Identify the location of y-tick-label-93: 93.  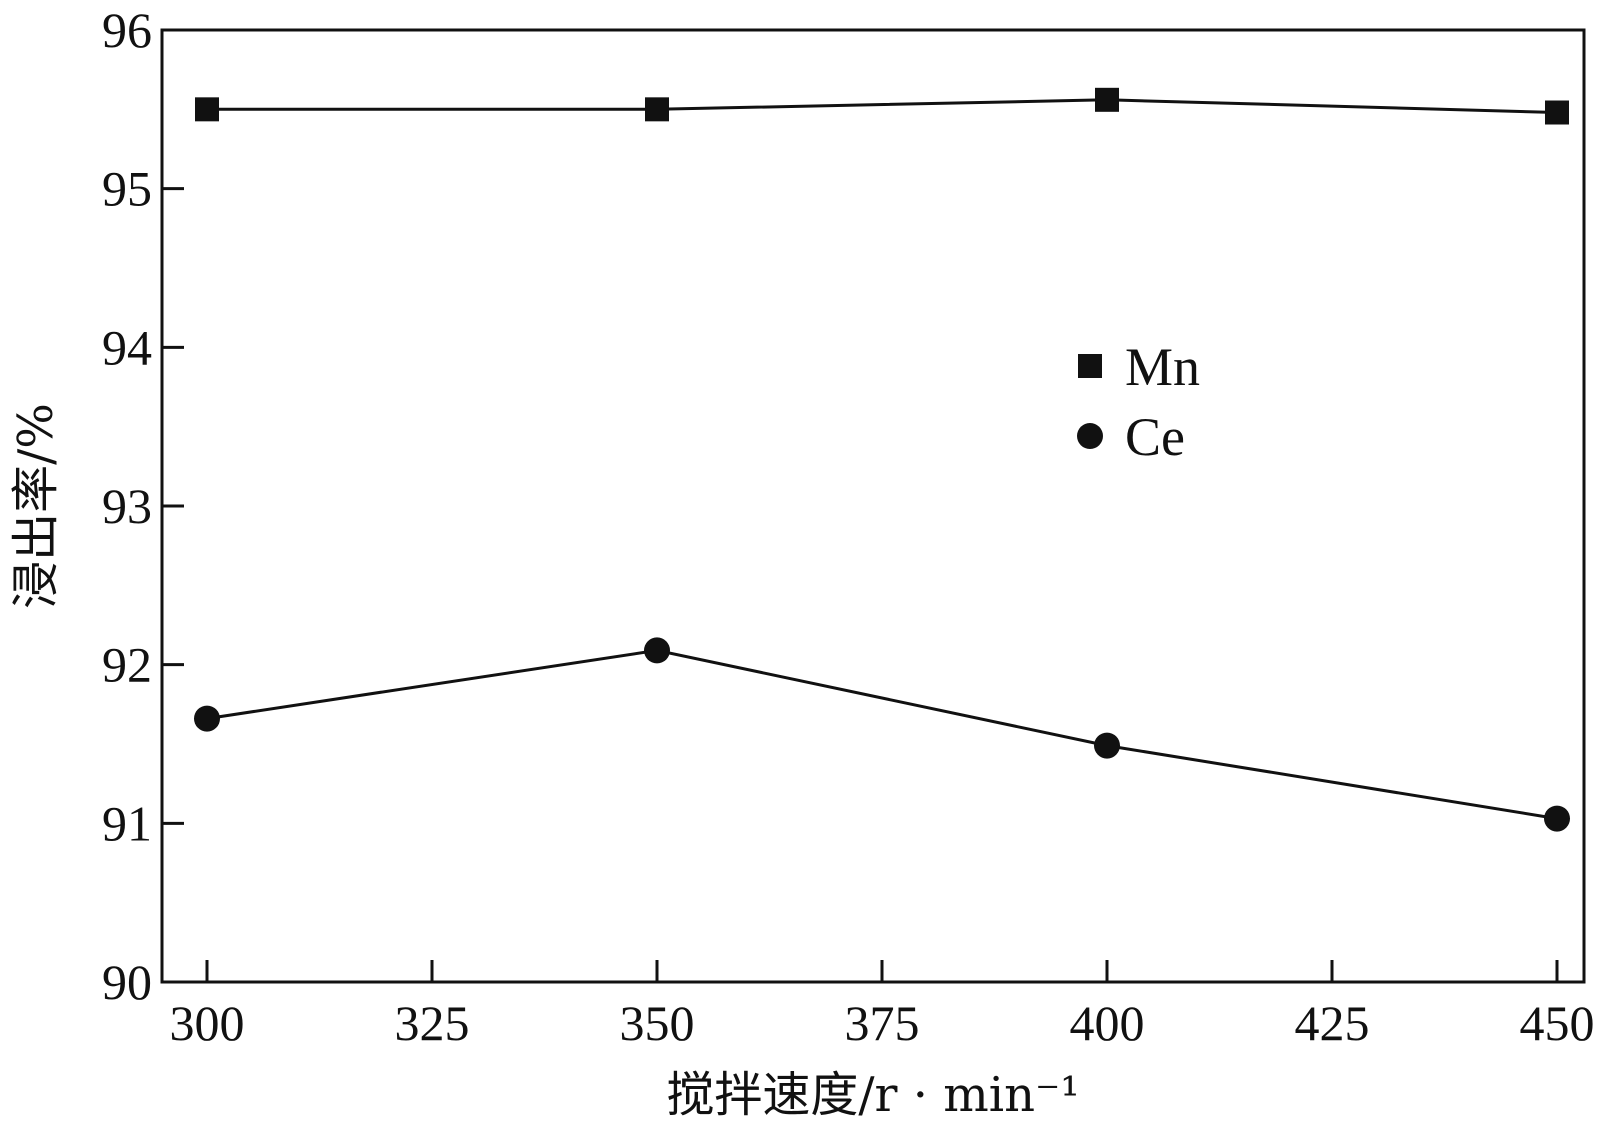
(127, 506).